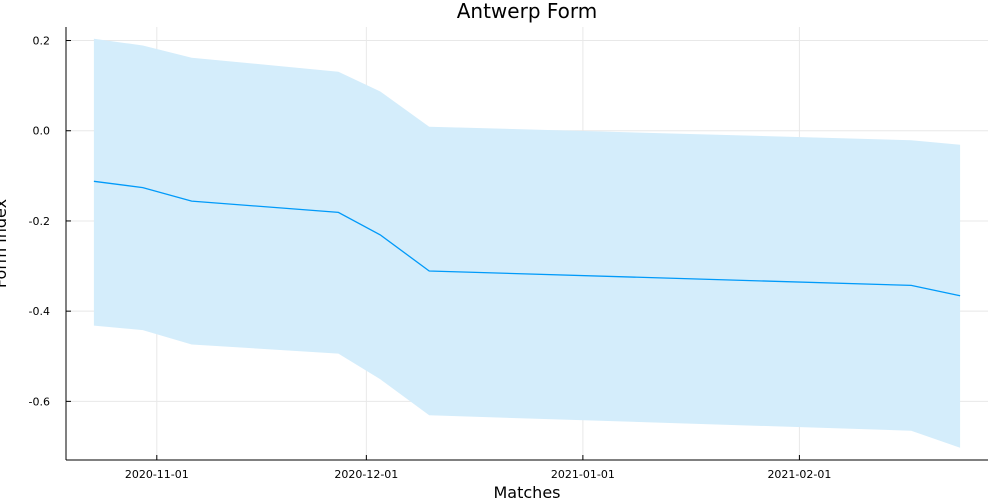  I want to click on x-axis-title: Matches, so click(527, 491).